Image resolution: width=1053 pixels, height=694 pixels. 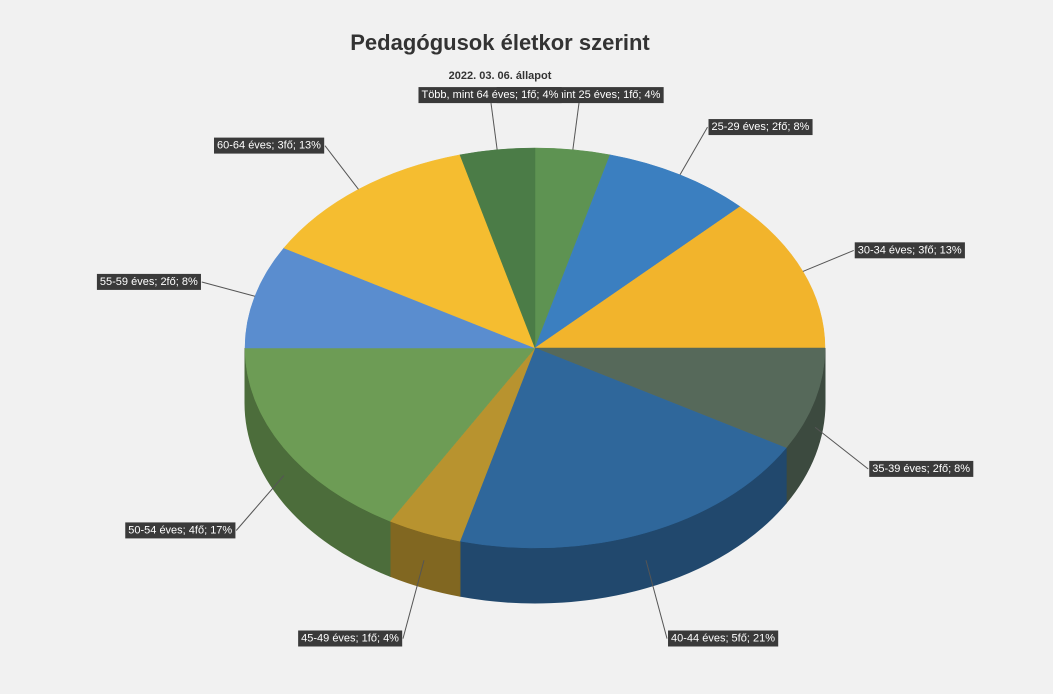 I want to click on data-label-group: 45-49 éves; 1fő; 4%, so click(x=350, y=638).